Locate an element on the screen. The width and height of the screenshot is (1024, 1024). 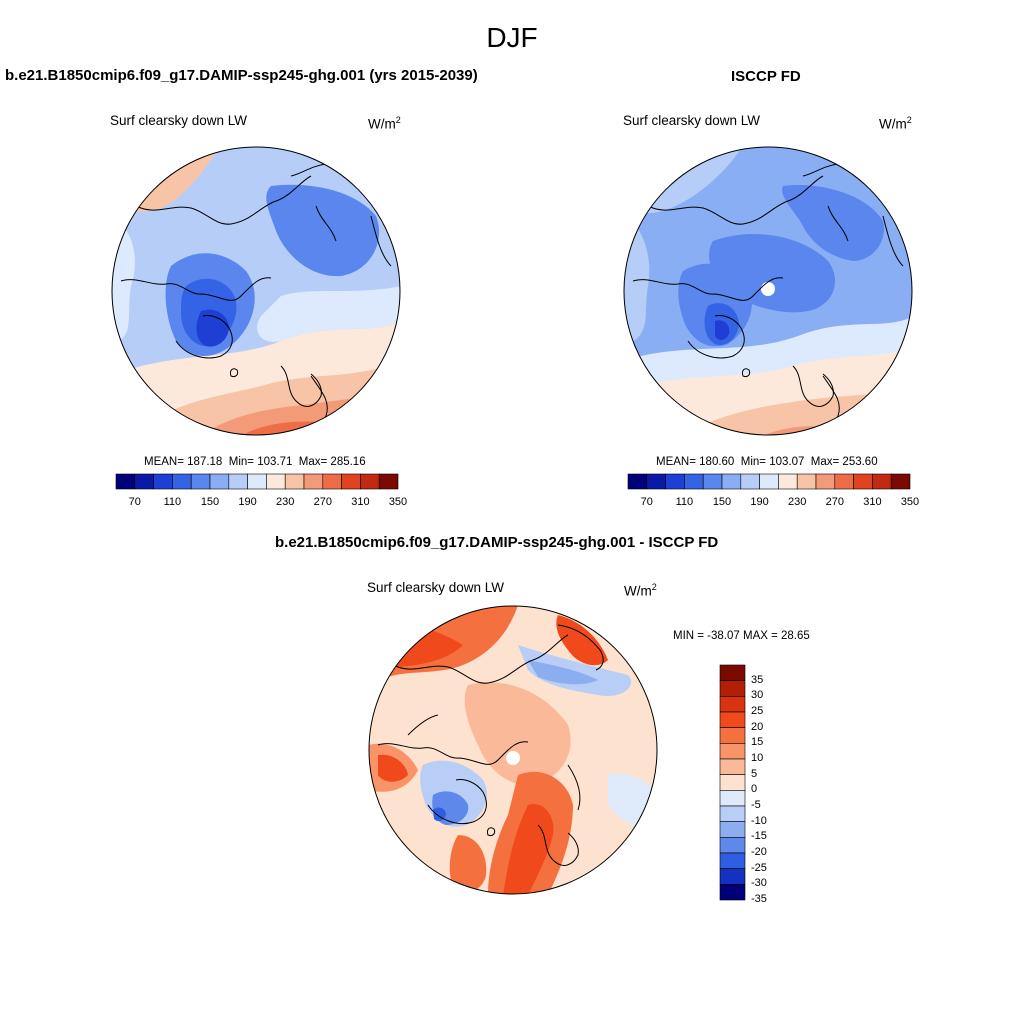
panel-3-colorbar is located at coordinates (732, 782).